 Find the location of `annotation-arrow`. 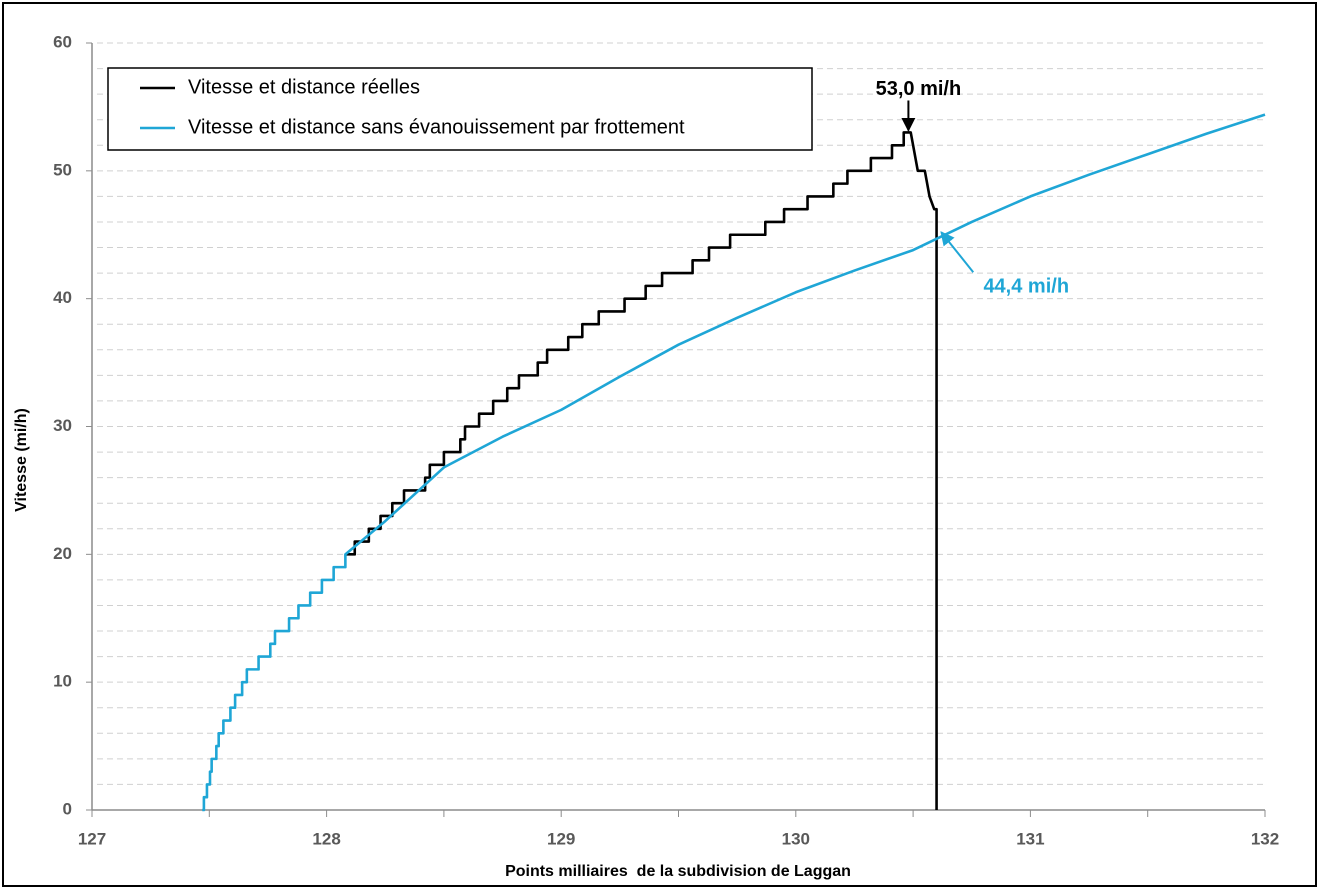

annotation-arrow is located at coordinates (957, 252).